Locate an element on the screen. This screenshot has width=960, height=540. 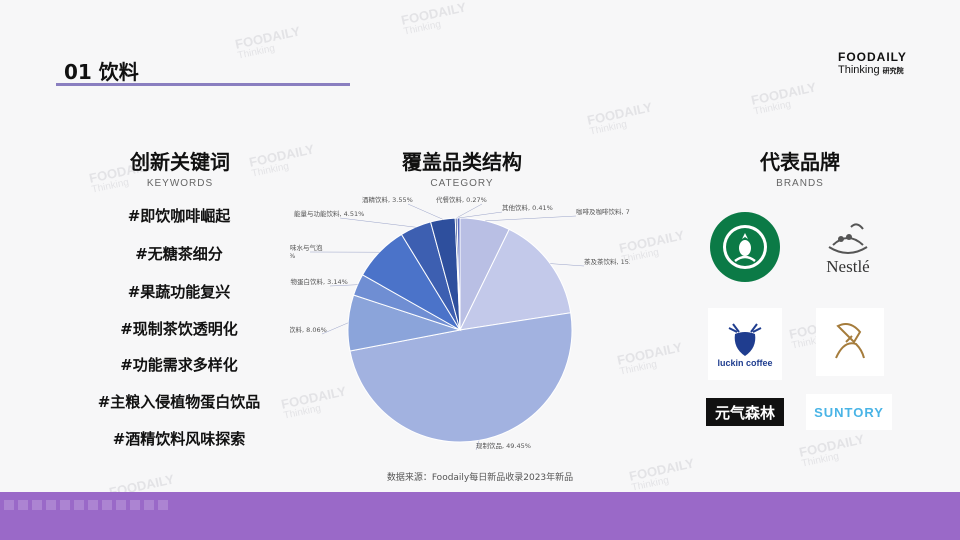
keyword-item: #现制茶饮透明化 is located at coordinates (179, 329).